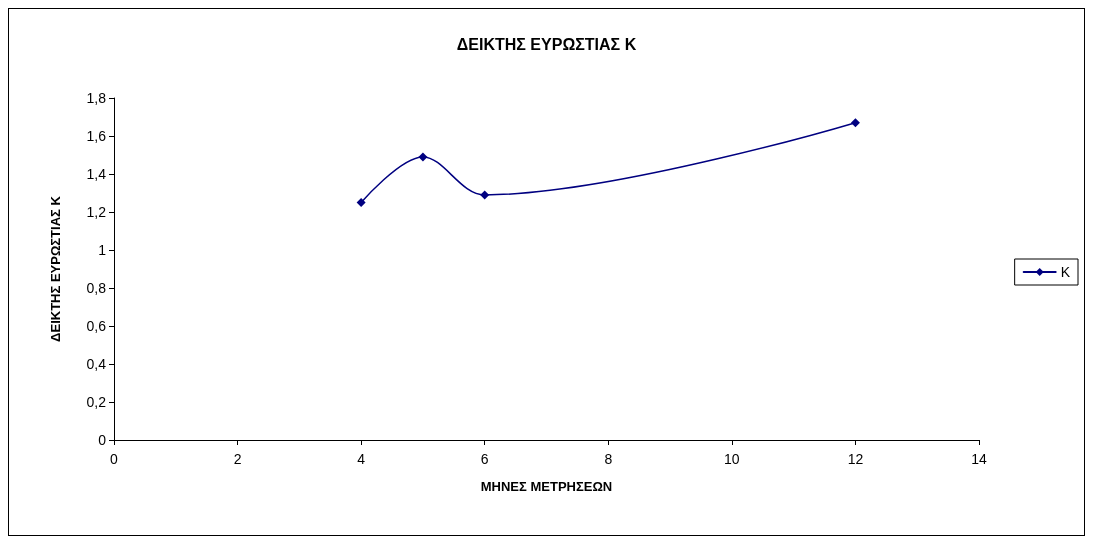 This screenshot has height=544, width=1093. Describe the element at coordinates (361, 459) in the screenshot. I see `x-tick-label: 4` at that location.